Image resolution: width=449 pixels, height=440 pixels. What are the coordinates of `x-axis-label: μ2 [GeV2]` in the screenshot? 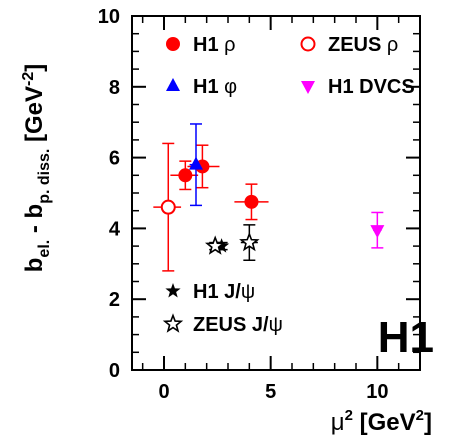 It's located at (381, 421).